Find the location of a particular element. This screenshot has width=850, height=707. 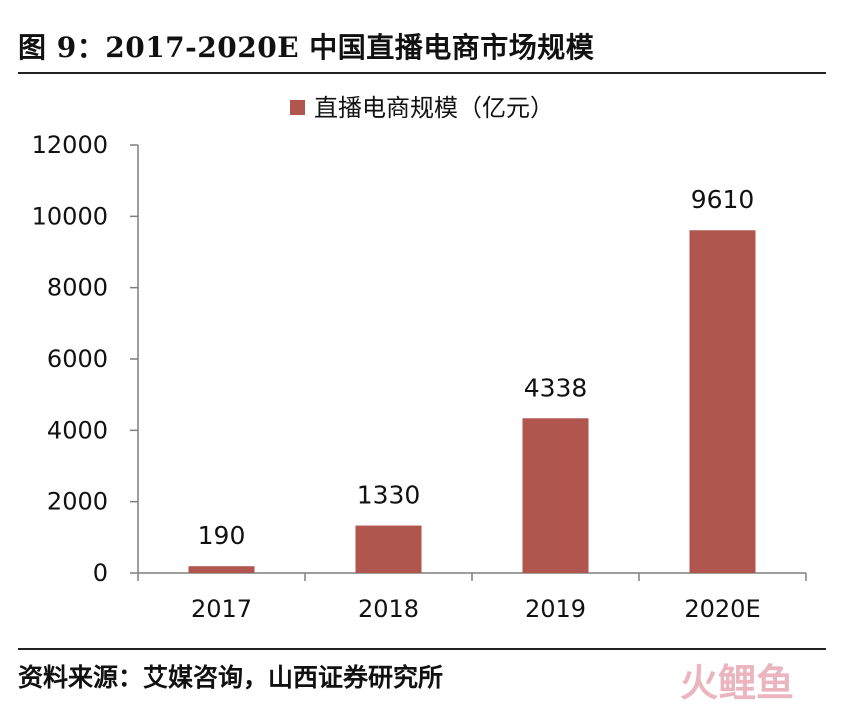

y-tick-label: 6000 is located at coordinates (77, 359).